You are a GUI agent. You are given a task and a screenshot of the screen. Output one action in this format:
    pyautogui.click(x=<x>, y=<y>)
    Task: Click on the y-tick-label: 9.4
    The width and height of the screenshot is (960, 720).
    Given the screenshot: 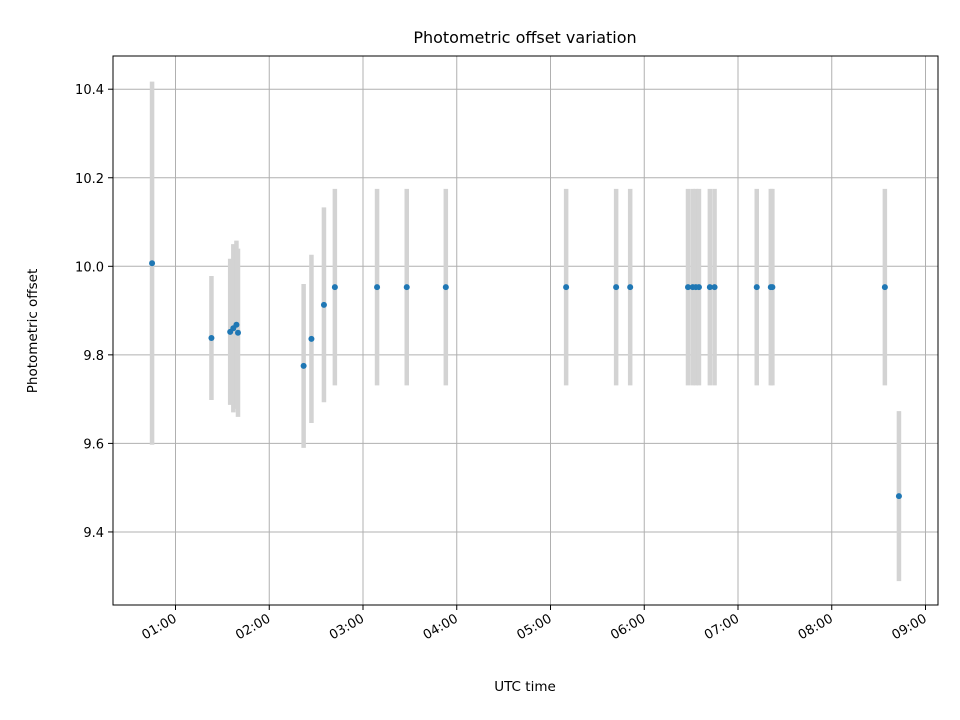 What is the action you would take?
    pyautogui.click(x=93, y=533)
    